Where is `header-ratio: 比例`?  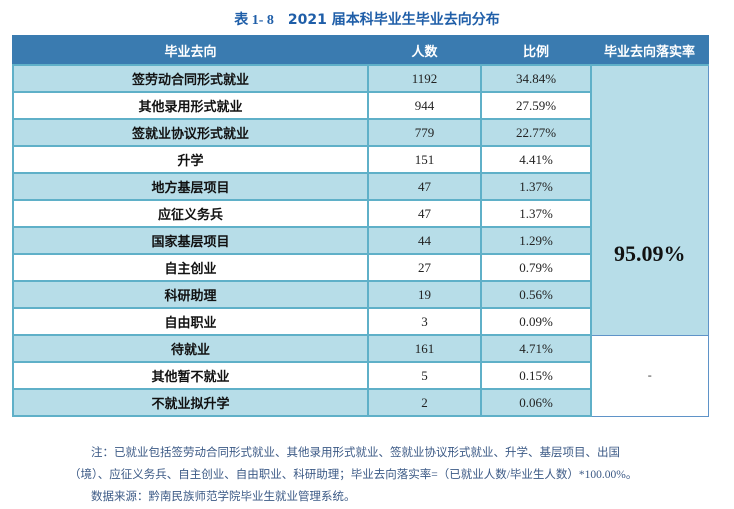
header-ratio: 比例 is located at coordinates (536, 50).